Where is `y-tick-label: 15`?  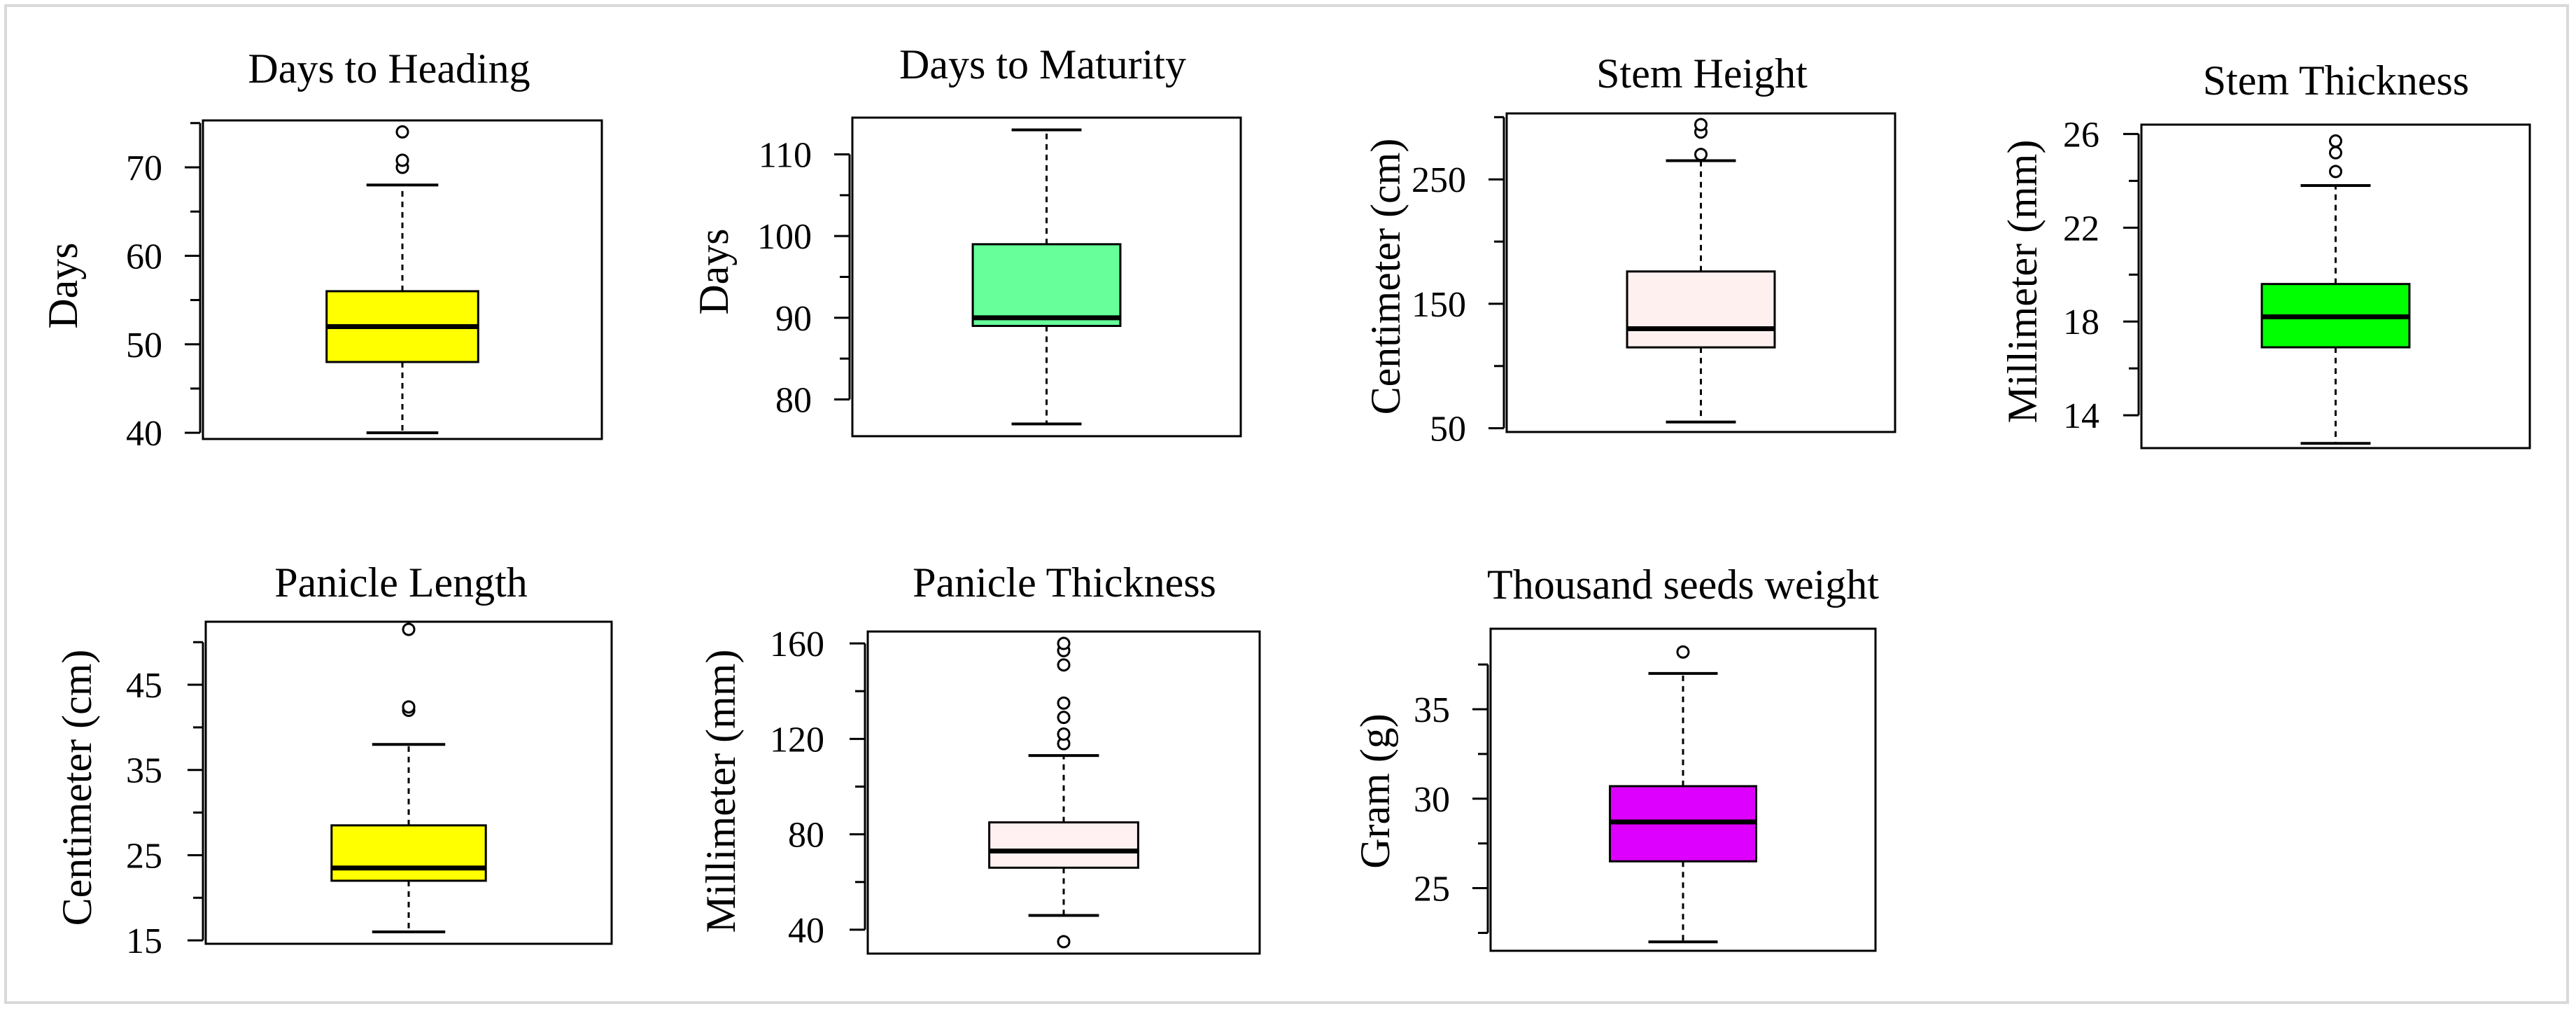
y-tick-label: 15 is located at coordinates (144, 941).